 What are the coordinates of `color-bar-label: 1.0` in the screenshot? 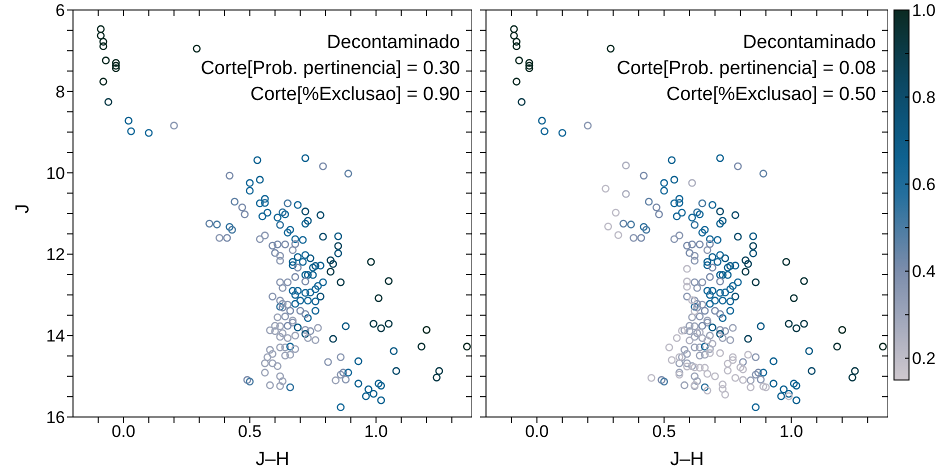 It's located at (924, 10).